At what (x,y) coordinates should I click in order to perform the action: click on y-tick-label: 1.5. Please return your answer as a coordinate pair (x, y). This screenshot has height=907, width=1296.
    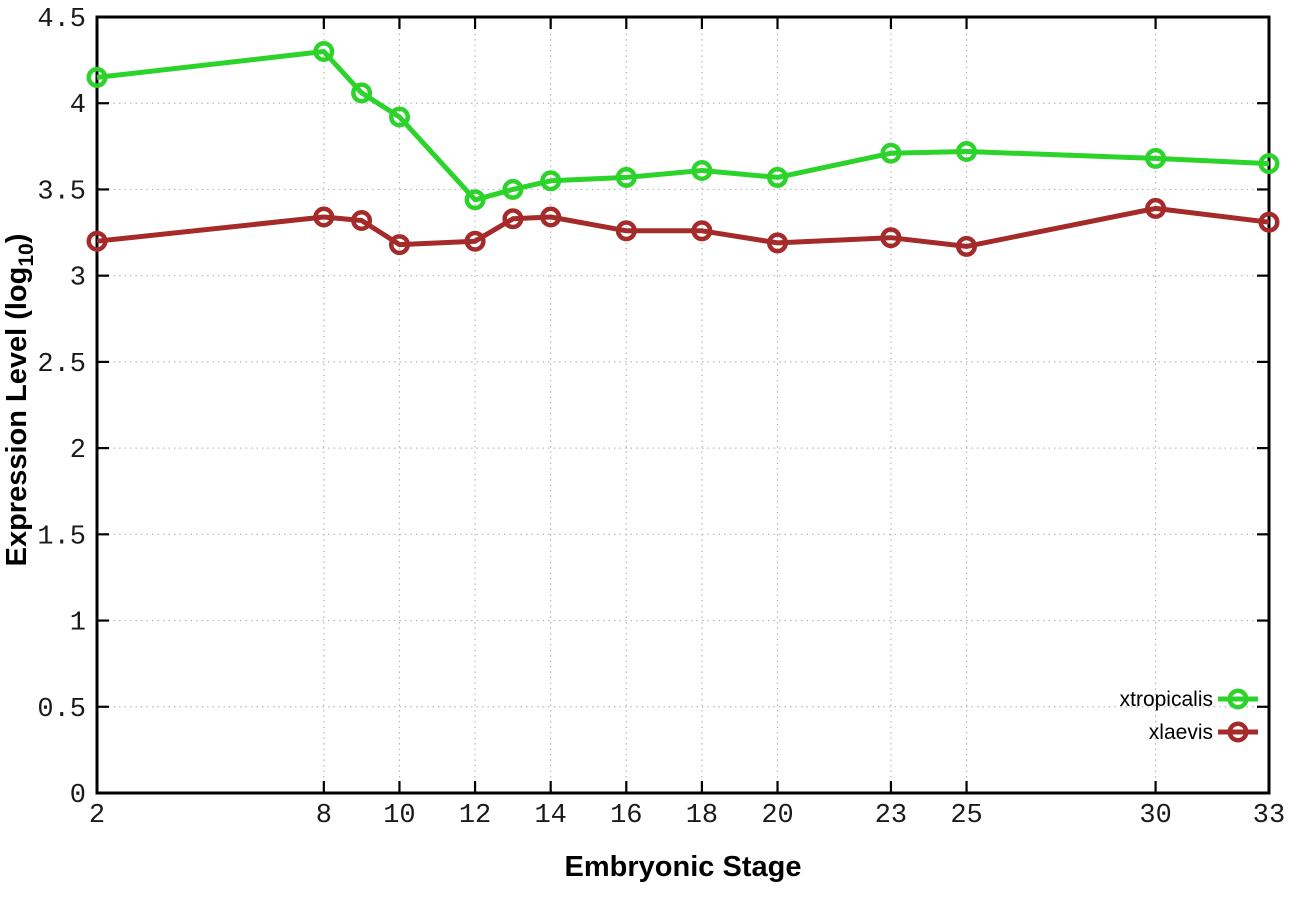
    Looking at the image, I should click on (61, 537).